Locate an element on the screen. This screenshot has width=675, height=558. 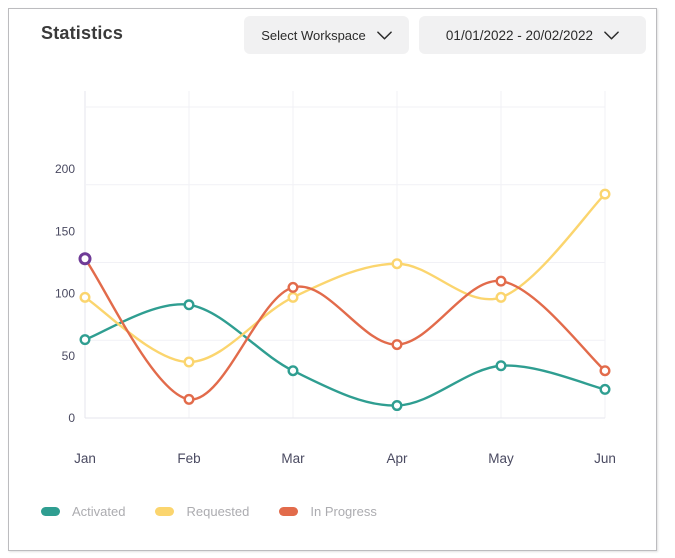
legend-item-in-progress: In Progress is located at coordinates (328, 511).